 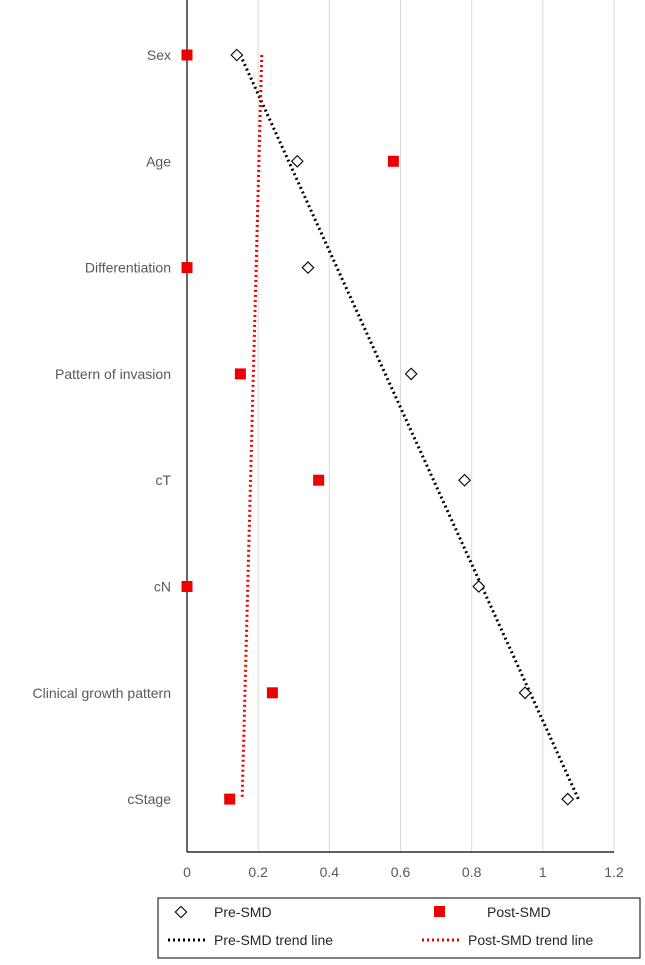 What do you see at coordinates (614, 872) in the screenshot?
I see `x-tick-label: 1.2` at bounding box center [614, 872].